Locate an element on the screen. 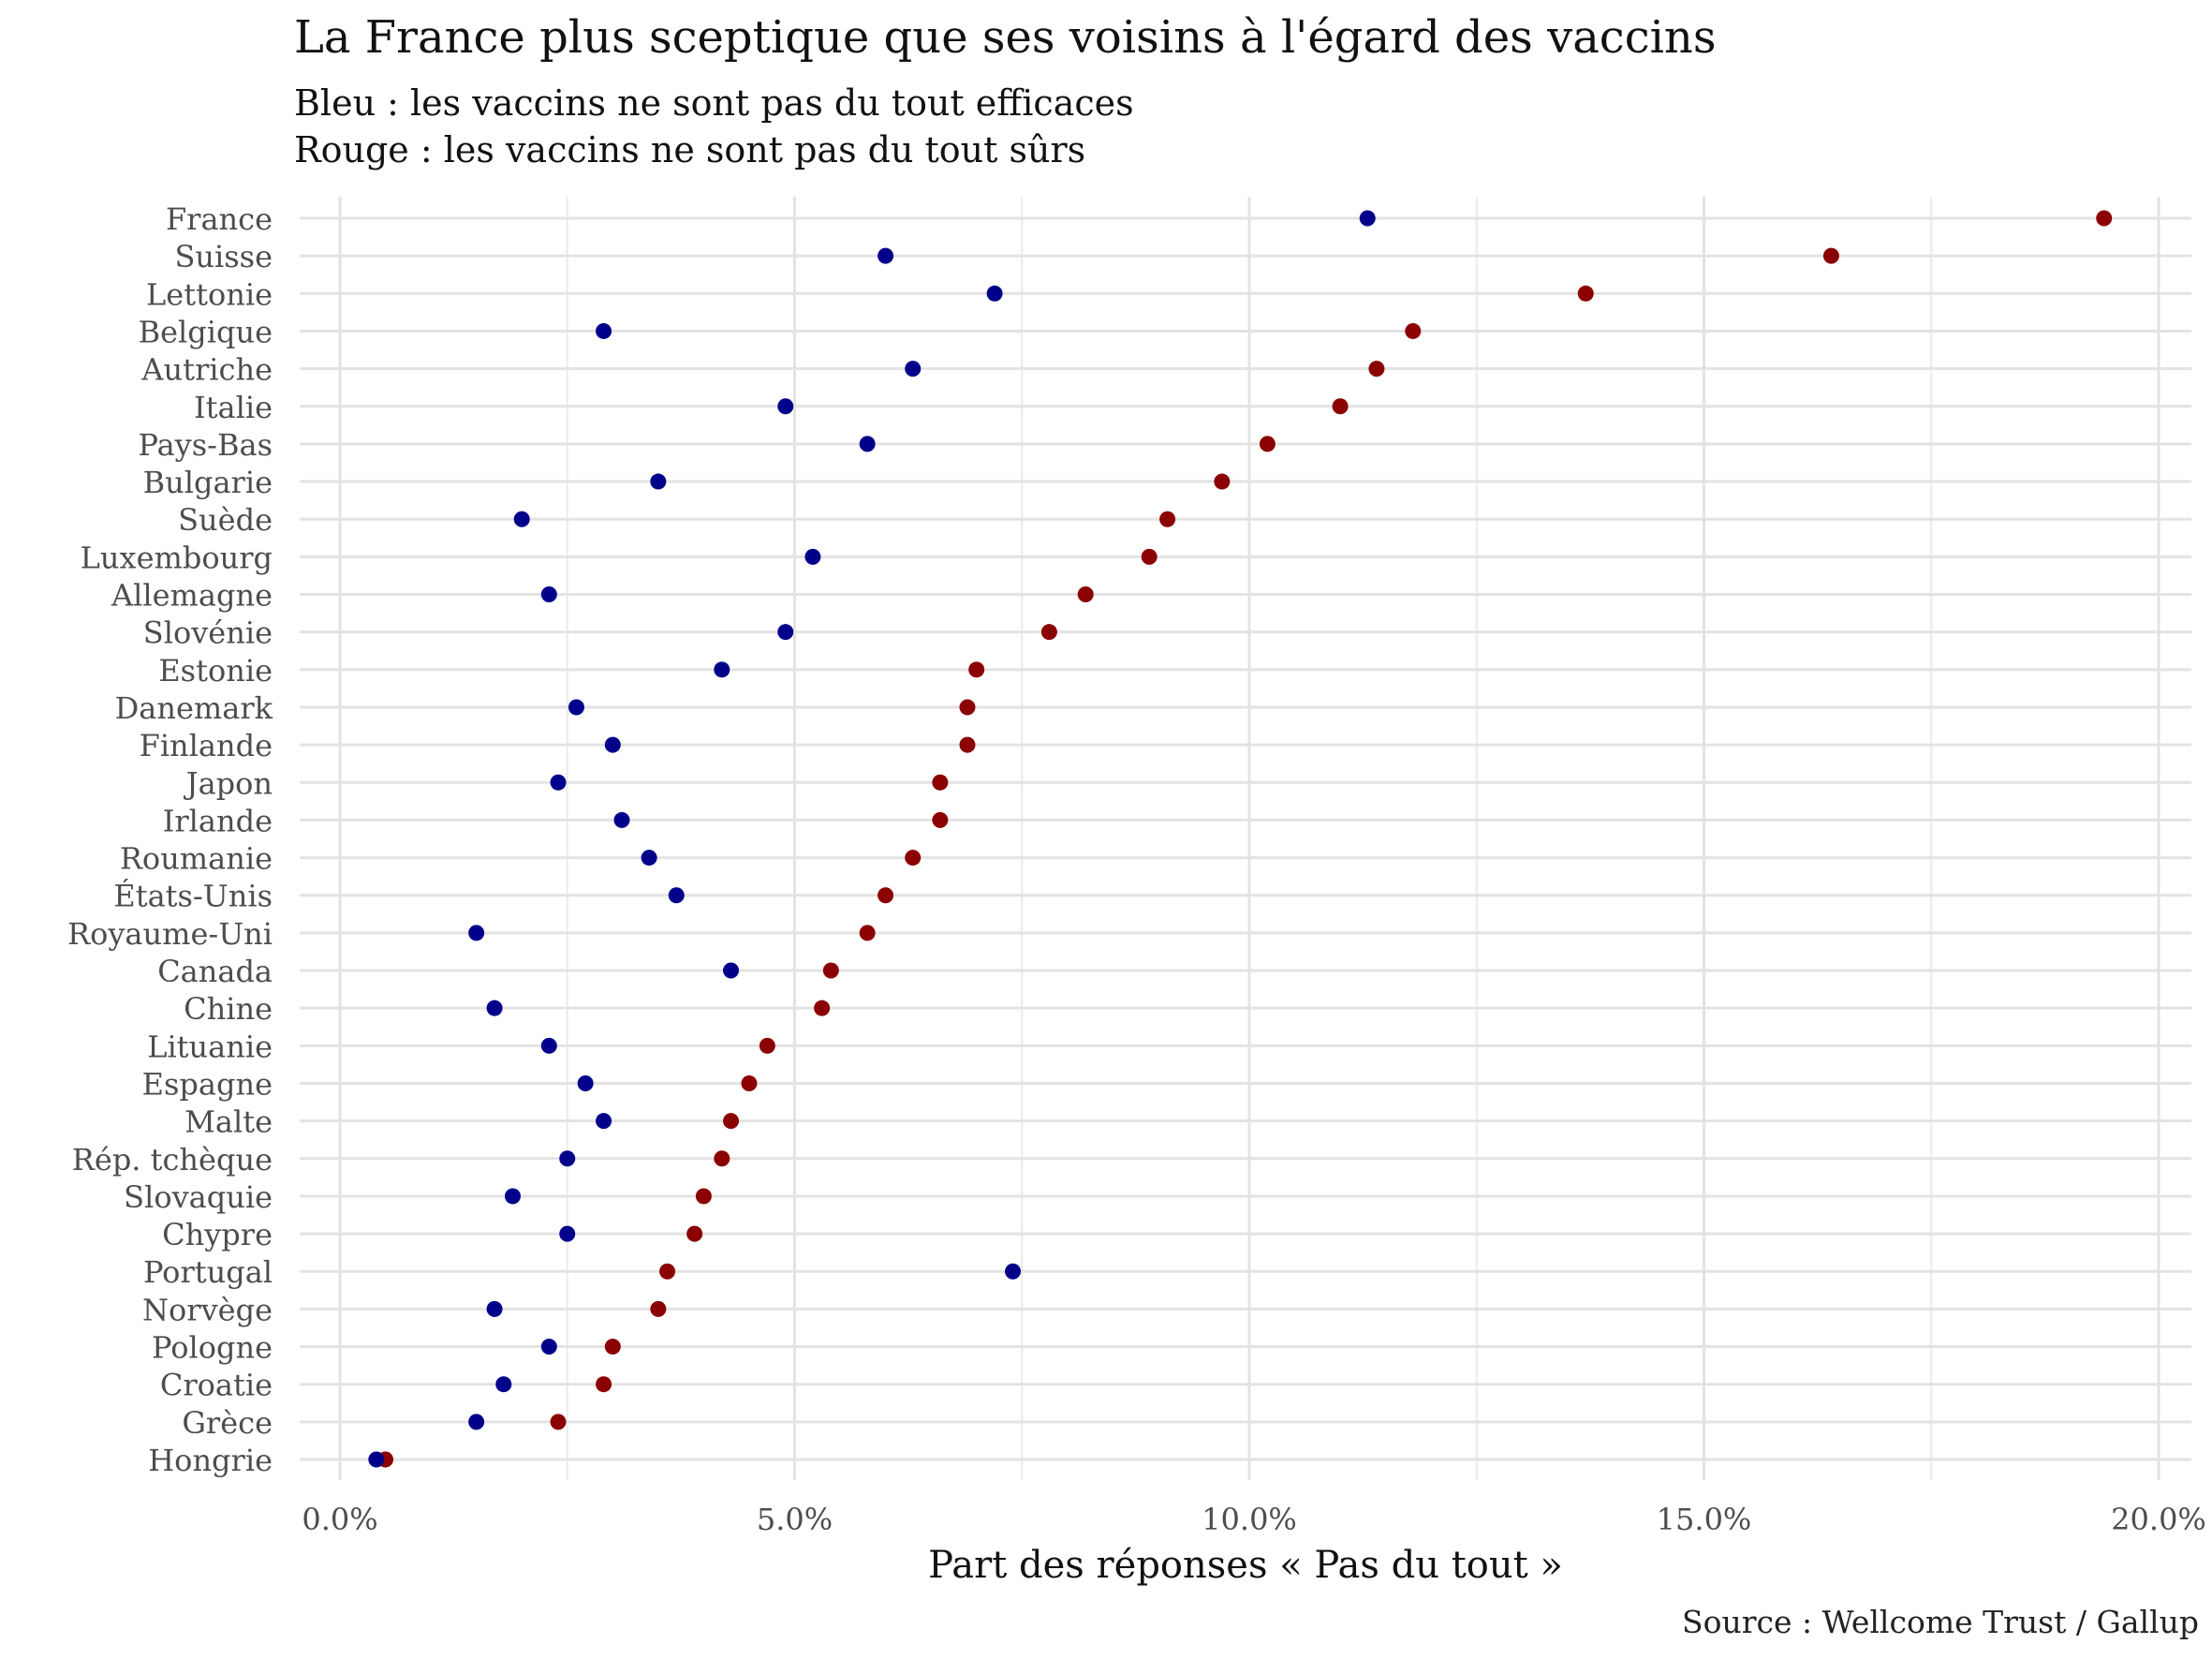  y-tick-label: États-Unis is located at coordinates (193, 897).